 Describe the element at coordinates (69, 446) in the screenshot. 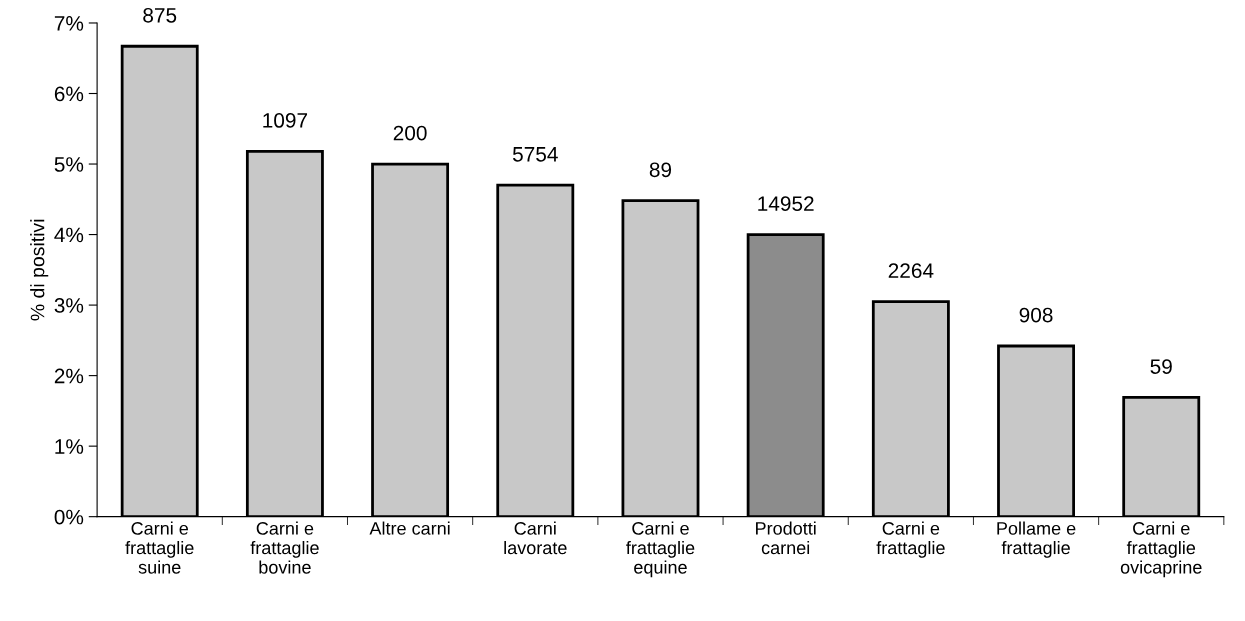

I see `y-tick-label: 1%` at that location.